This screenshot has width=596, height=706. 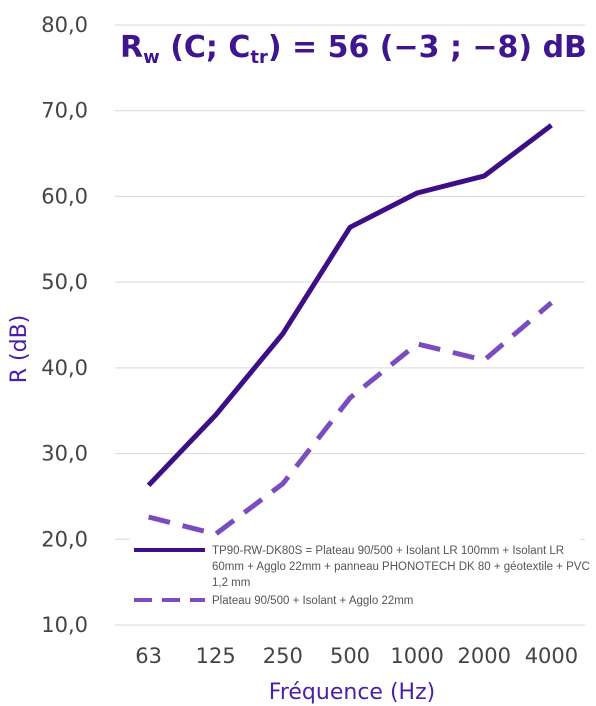 I want to click on legend-entry-label: 1,2 mm, so click(x=231, y=583).